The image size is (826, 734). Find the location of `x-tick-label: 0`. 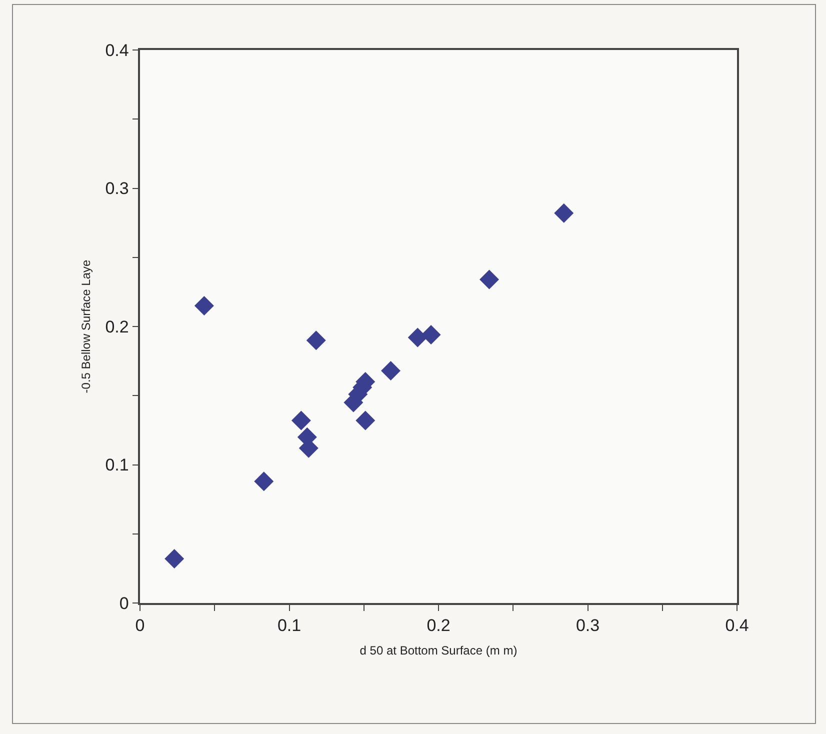

x-tick-label: 0 is located at coordinates (140, 626).